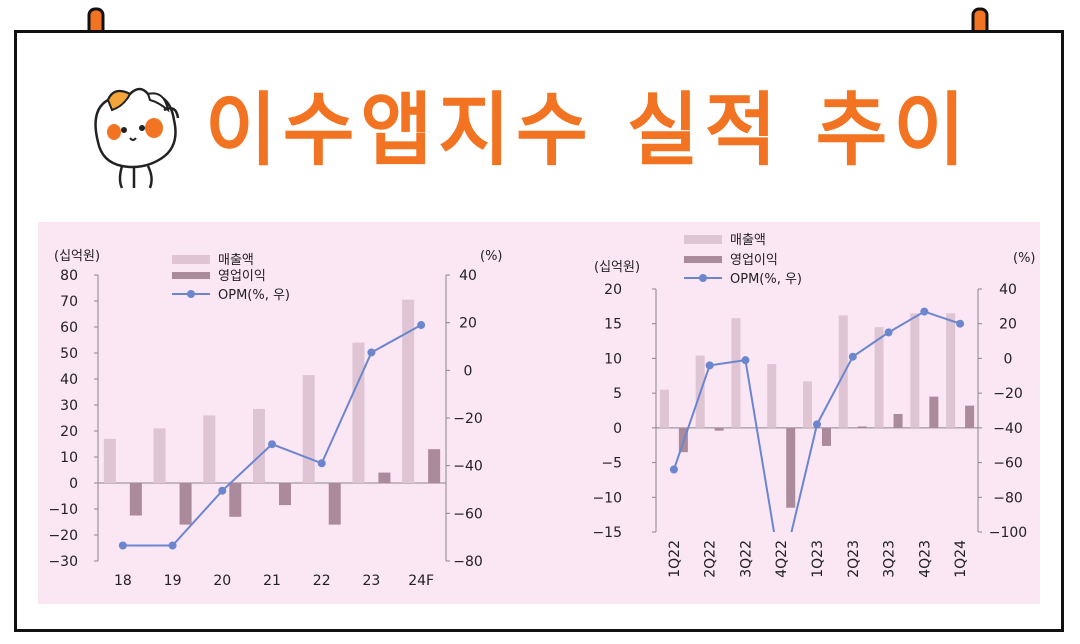 The height and width of the screenshot is (644, 1080). Describe the element at coordinates (254, 295) in the screenshot. I see `legend-label-opm: OPM(%, 우)` at that location.